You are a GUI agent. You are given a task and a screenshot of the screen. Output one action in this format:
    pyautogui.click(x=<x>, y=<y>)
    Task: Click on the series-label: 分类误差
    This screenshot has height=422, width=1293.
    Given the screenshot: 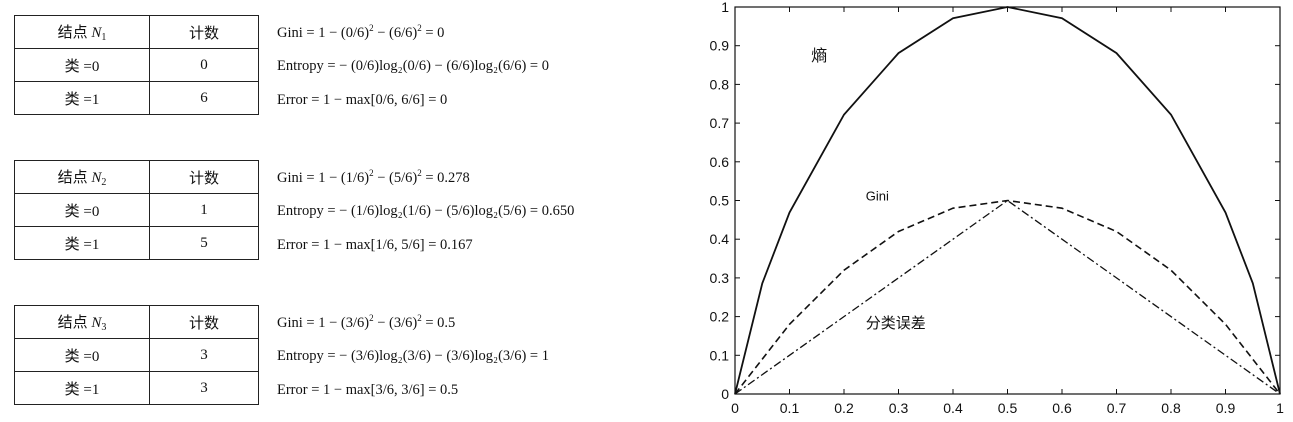 What is the action you would take?
    pyautogui.click(x=896, y=323)
    